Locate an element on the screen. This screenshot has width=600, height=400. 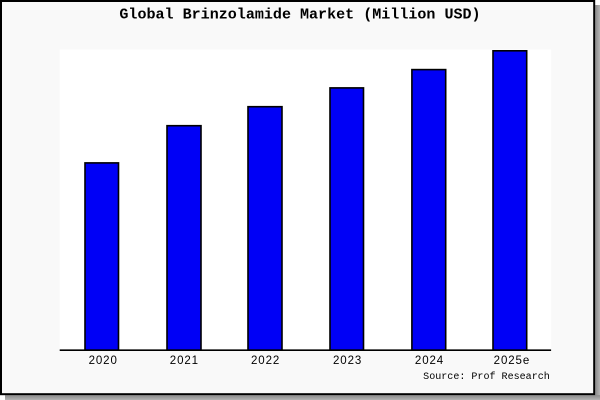
svg-text: 2021 is located at coordinates (184, 361).